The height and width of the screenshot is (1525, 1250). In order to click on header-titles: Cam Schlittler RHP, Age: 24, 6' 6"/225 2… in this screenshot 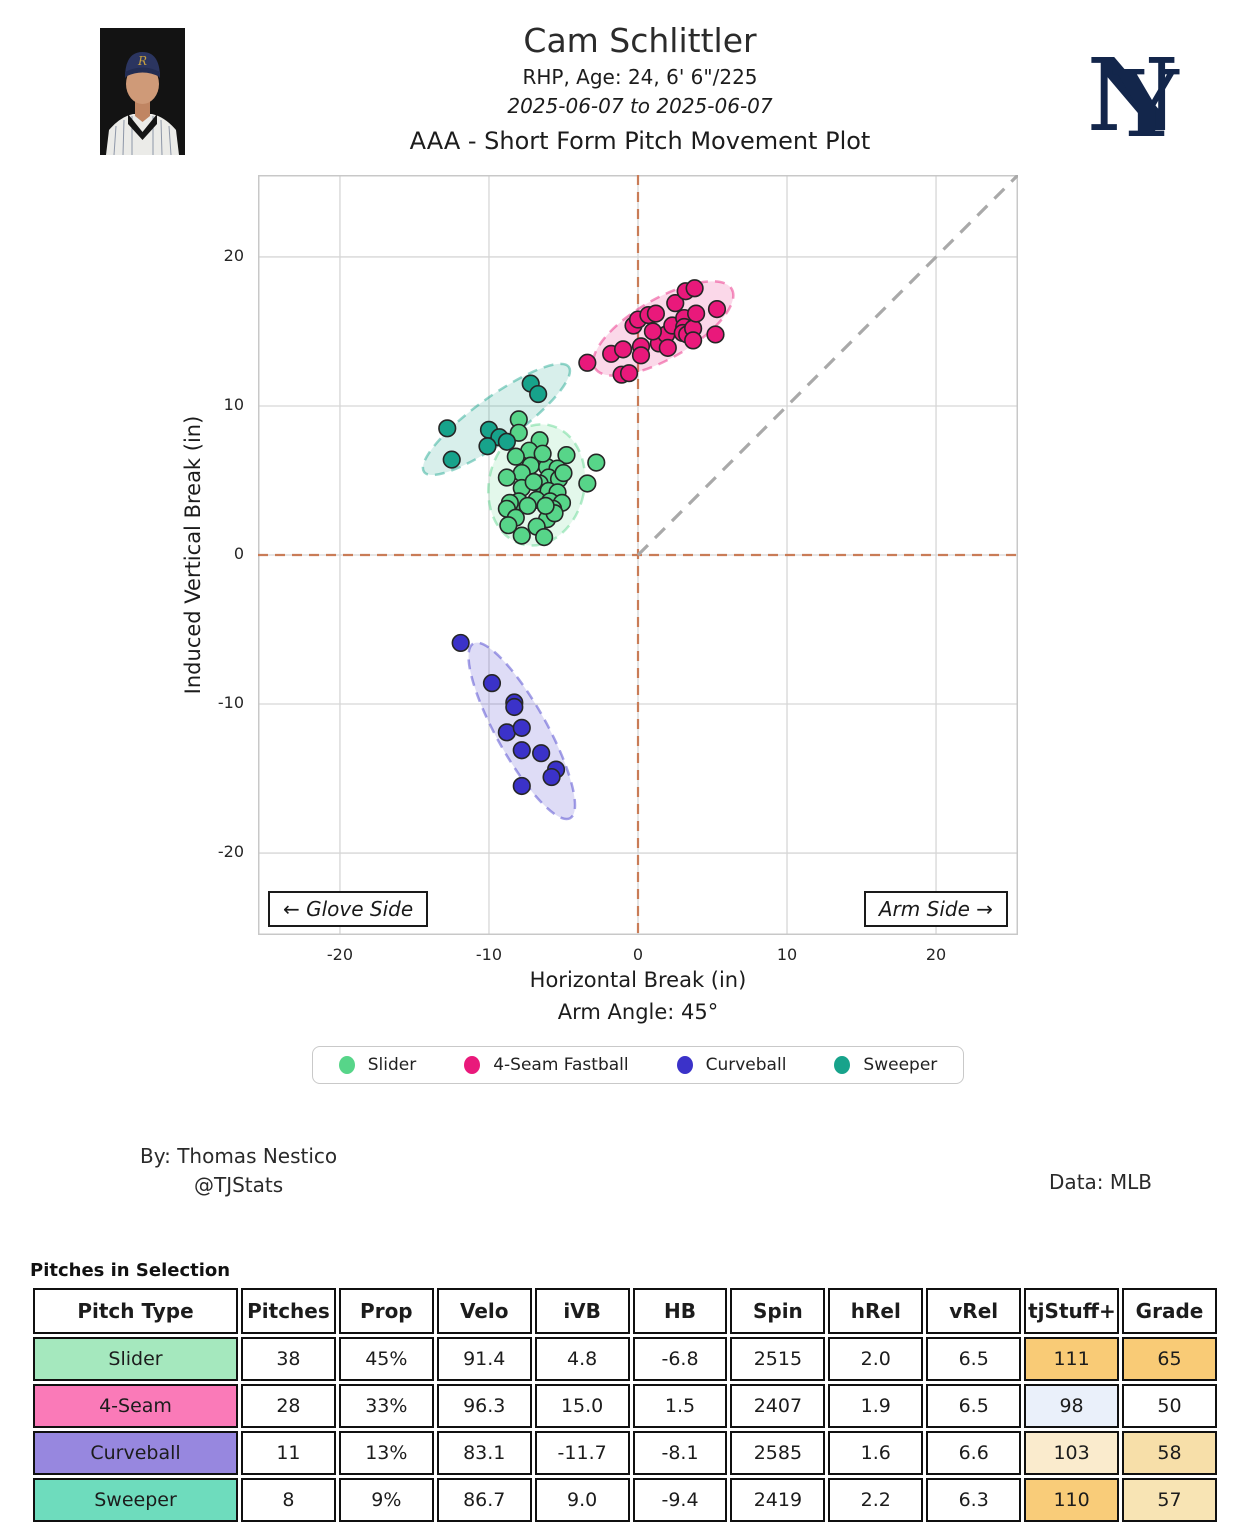, I will do `click(640, 88)`.